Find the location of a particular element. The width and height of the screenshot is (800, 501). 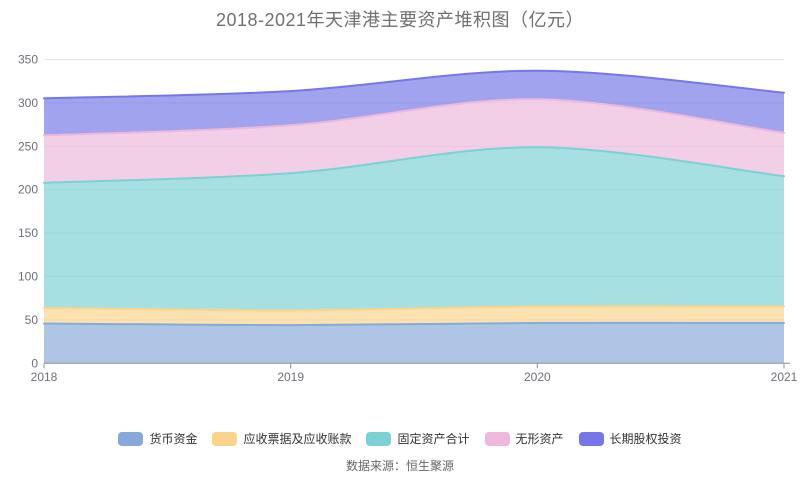

legend-label: 应收票据及应收账款 is located at coordinates (297, 439).